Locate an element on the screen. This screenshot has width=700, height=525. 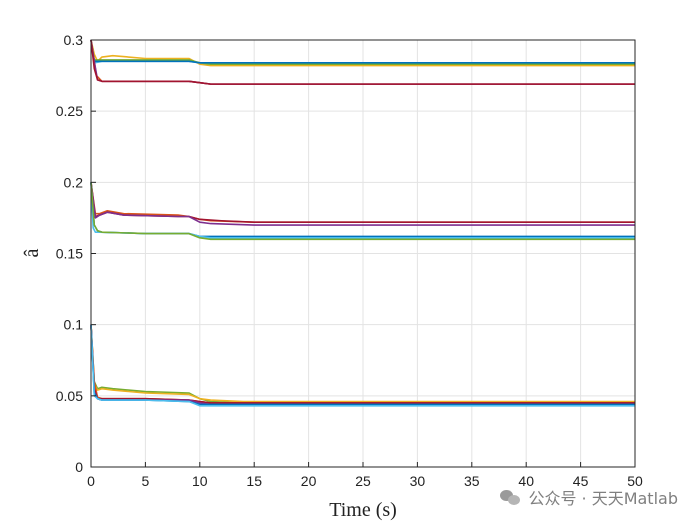
x-axis-label: Time (s) is located at coordinates (363, 510).